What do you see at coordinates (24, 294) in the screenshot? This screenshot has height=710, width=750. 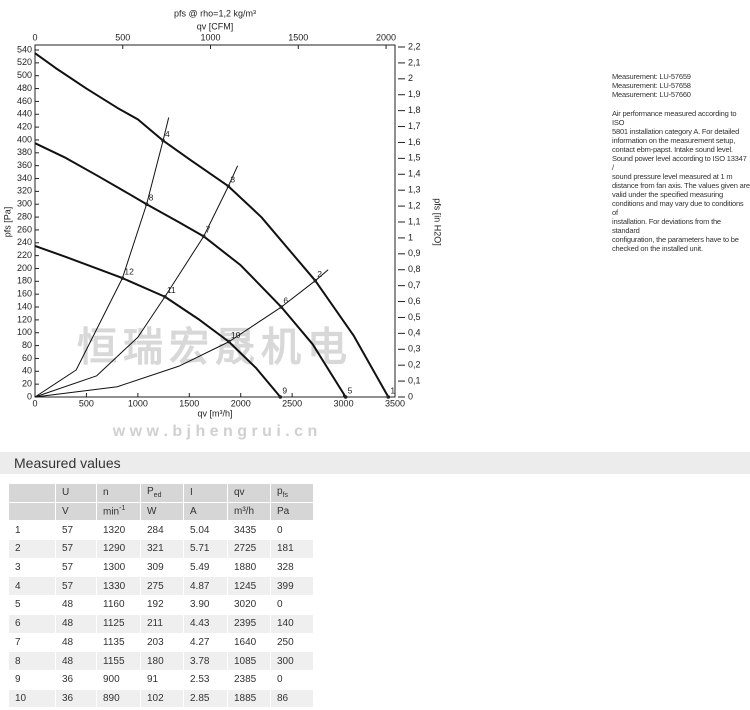 I see `y-tick-label: 160` at bounding box center [24, 294].